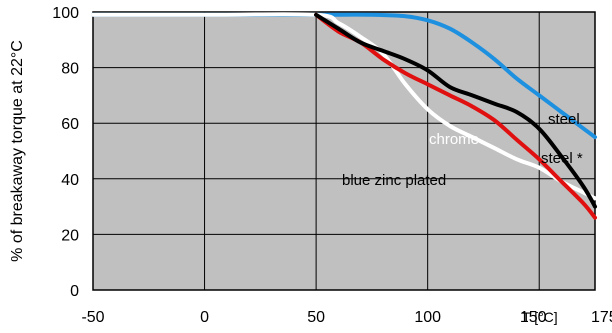 The image size is (612, 333). I want to click on y-tick-label: 60, so click(70, 124).